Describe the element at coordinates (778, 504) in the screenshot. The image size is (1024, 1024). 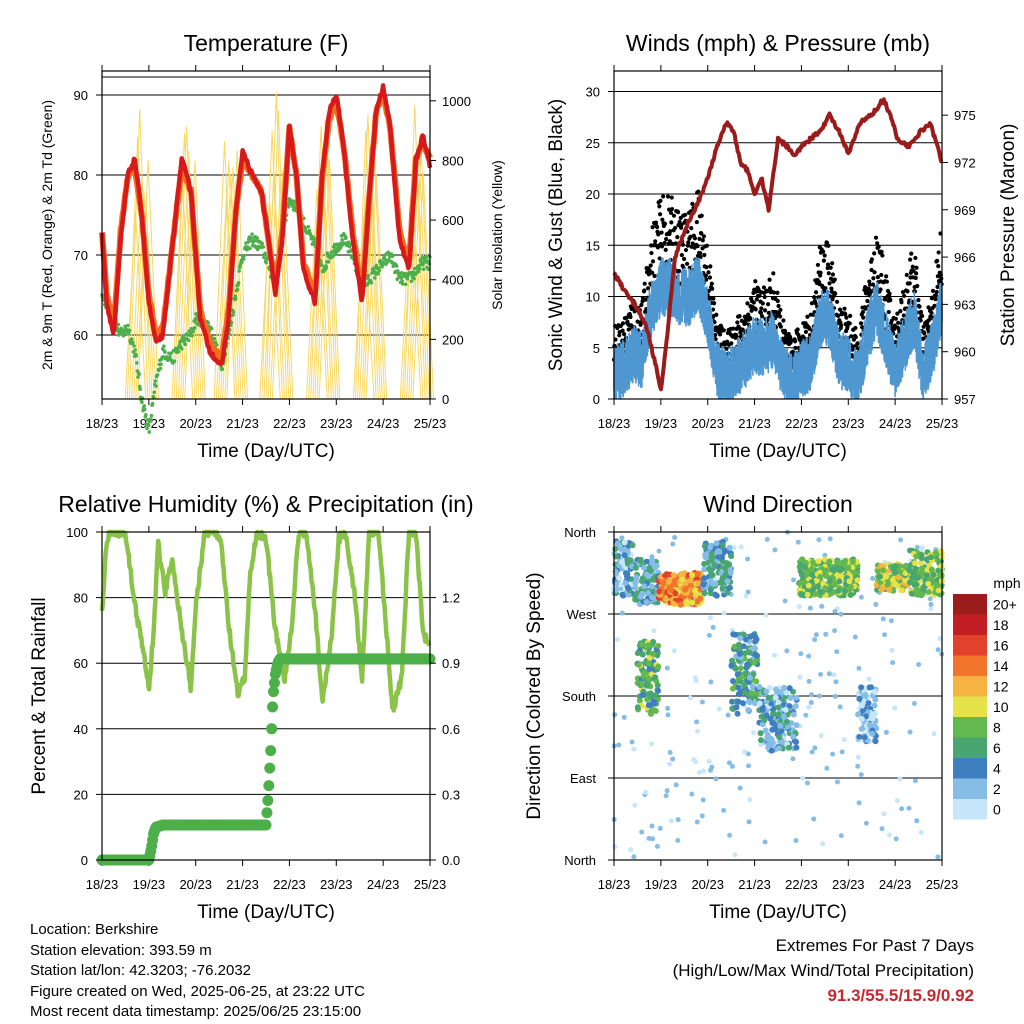
I see `direction-title: Wind Direction` at that location.